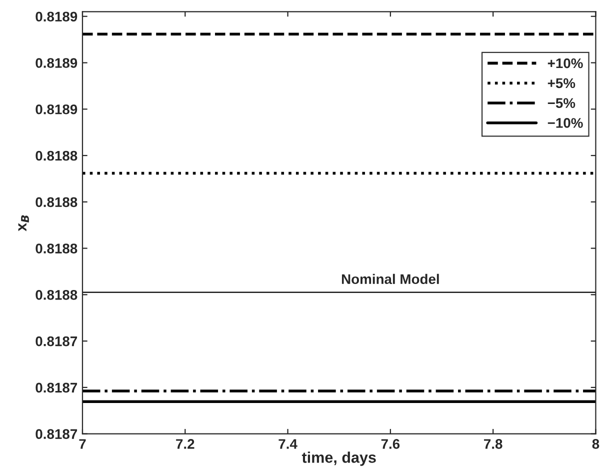 The image size is (611, 469). I want to click on legend-label: +10%, so click(565, 63).